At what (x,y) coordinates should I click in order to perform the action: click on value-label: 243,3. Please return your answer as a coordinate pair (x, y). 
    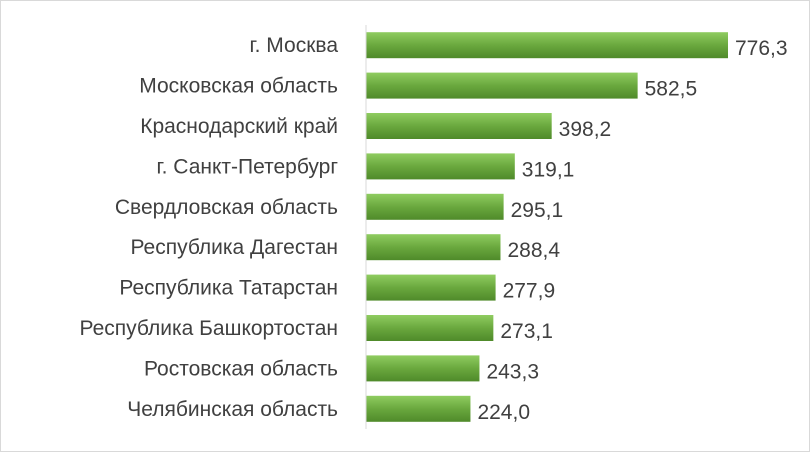
    Looking at the image, I should click on (512, 371).